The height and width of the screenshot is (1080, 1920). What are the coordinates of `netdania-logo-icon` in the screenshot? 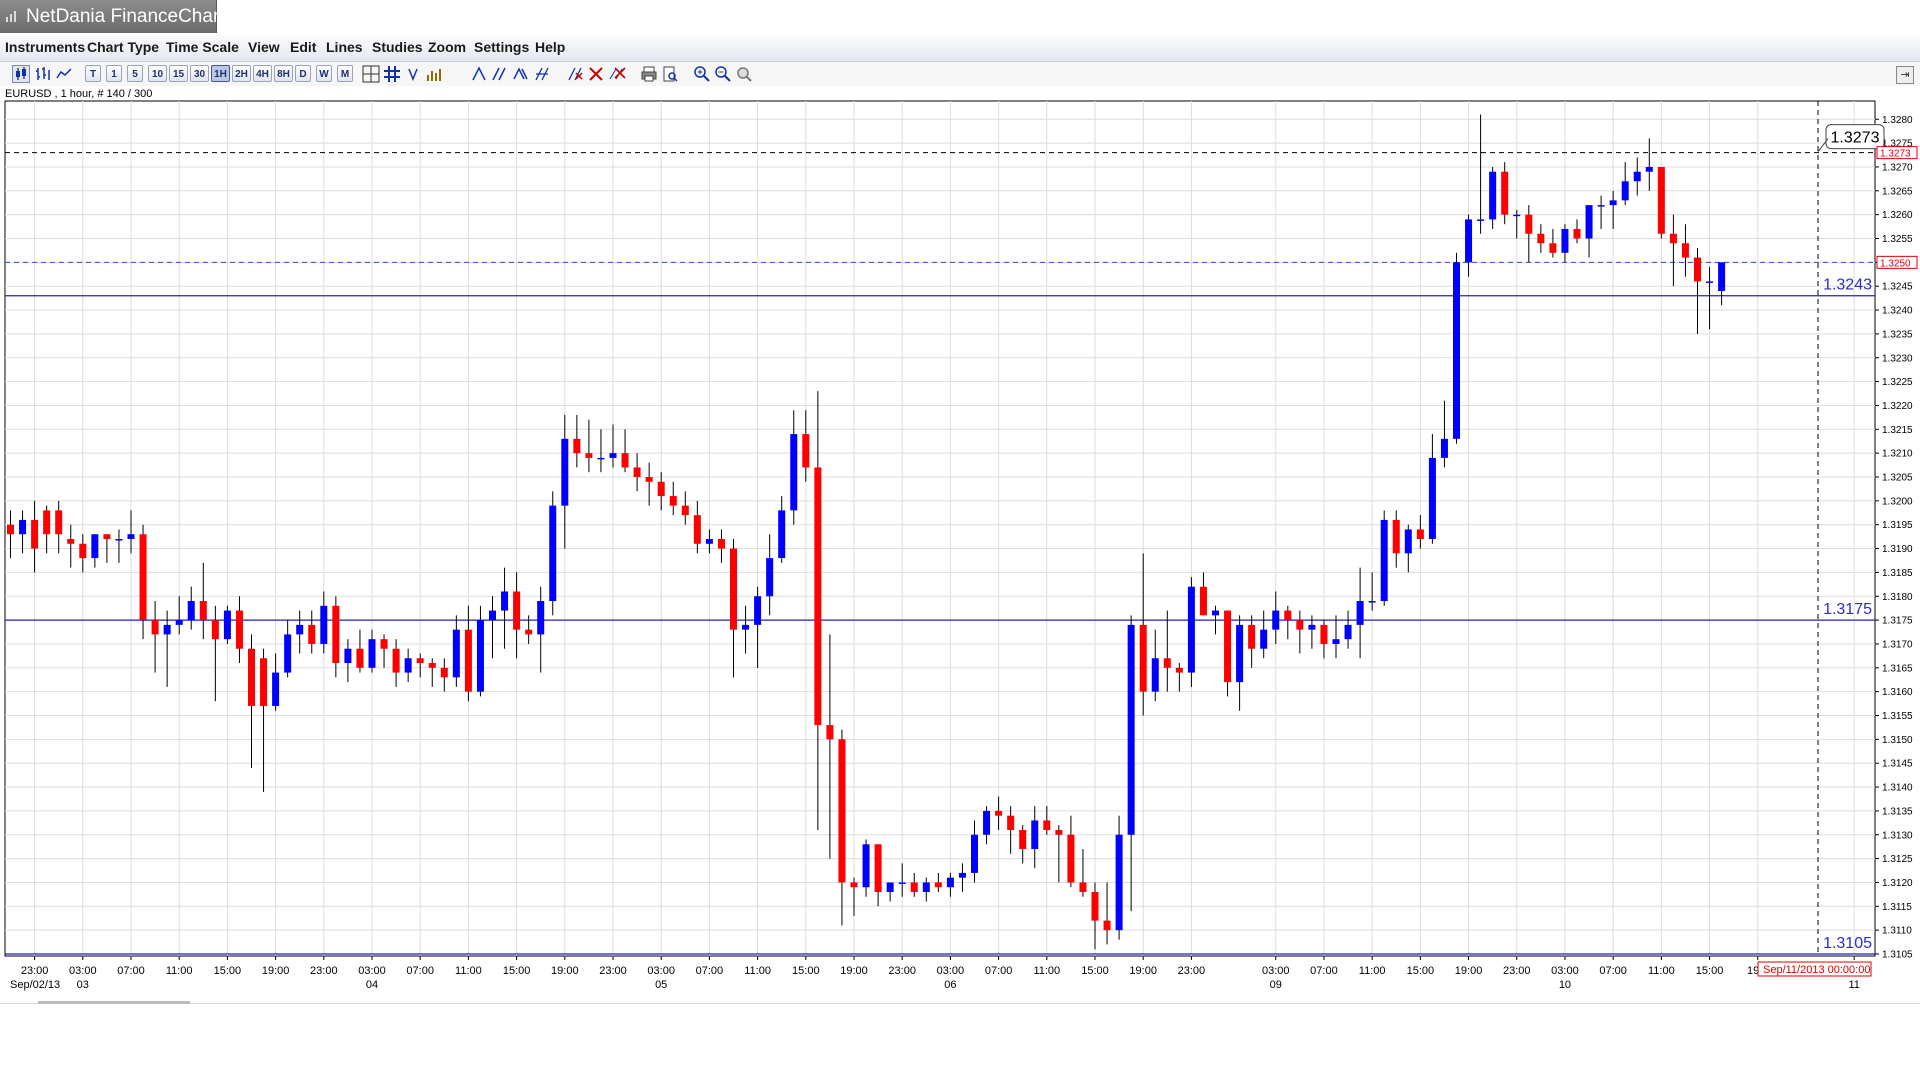 It's located at (11, 16).